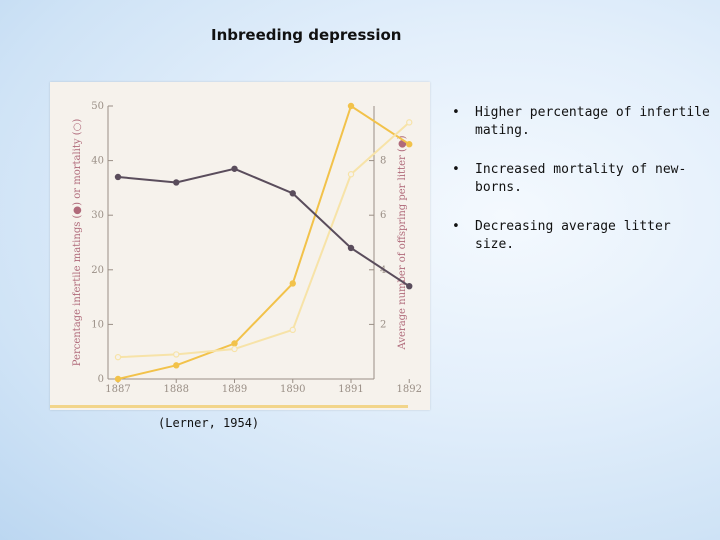 The width and height of the screenshot is (720, 540). I want to click on x-tick-label: 1890, so click(292, 389).